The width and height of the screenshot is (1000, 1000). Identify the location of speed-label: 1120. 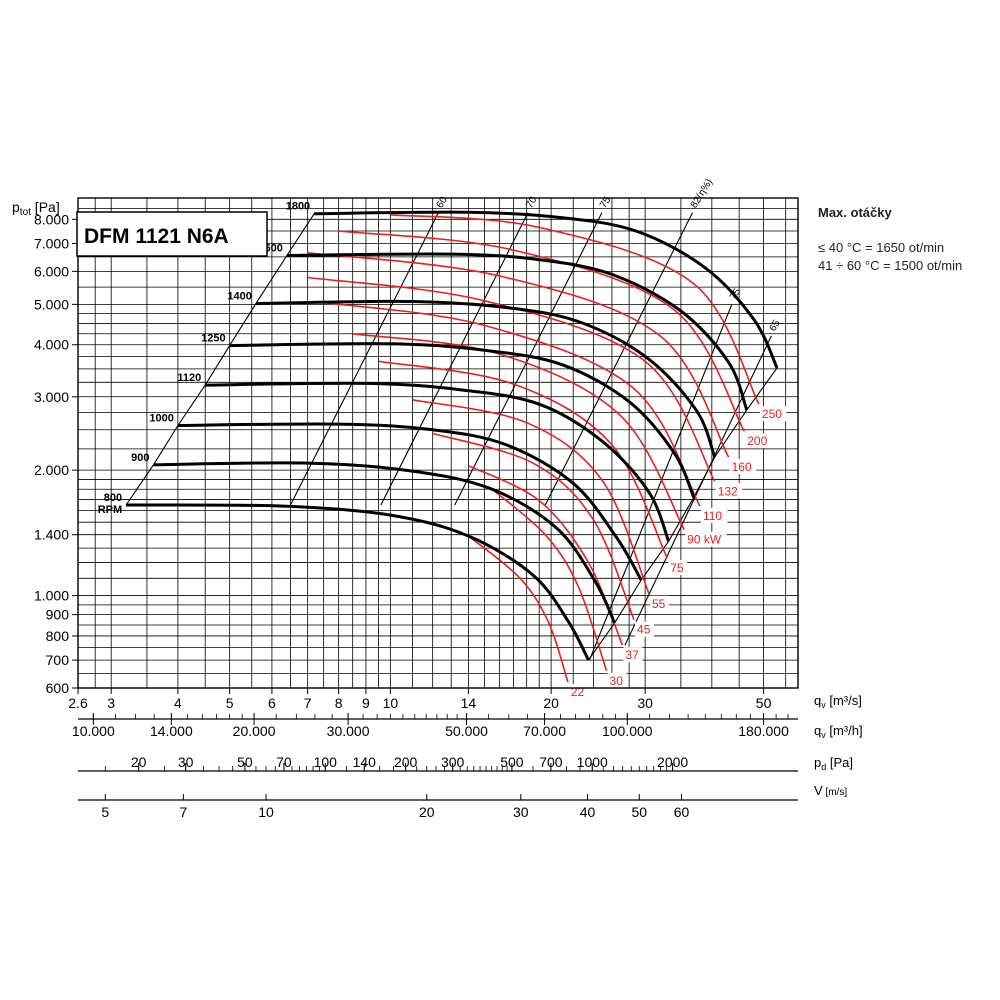
(189, 378).